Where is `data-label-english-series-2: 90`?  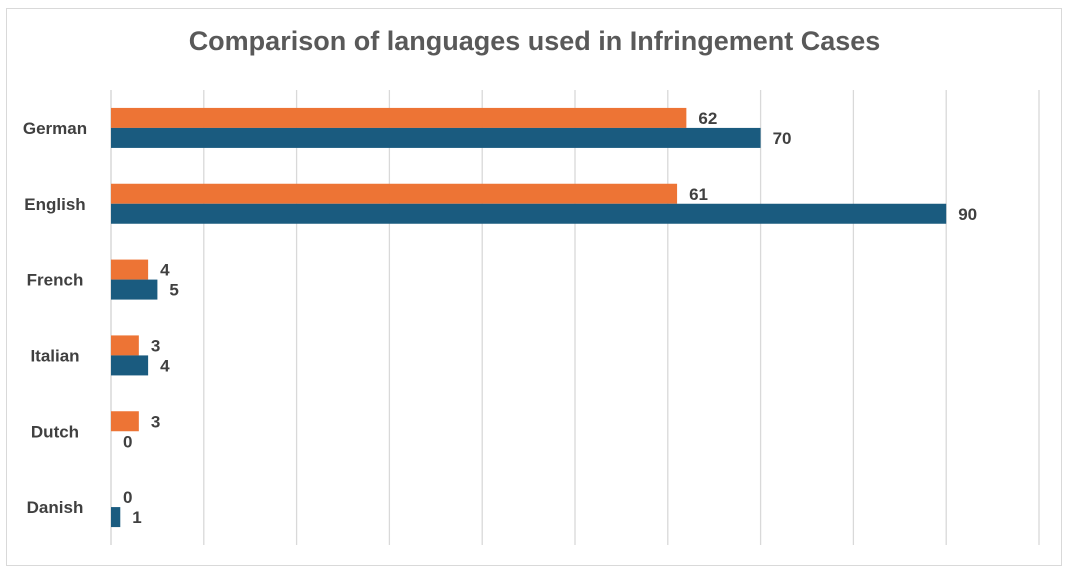
data-label-english-series-2: 90 is located at coordinates (967, 214).